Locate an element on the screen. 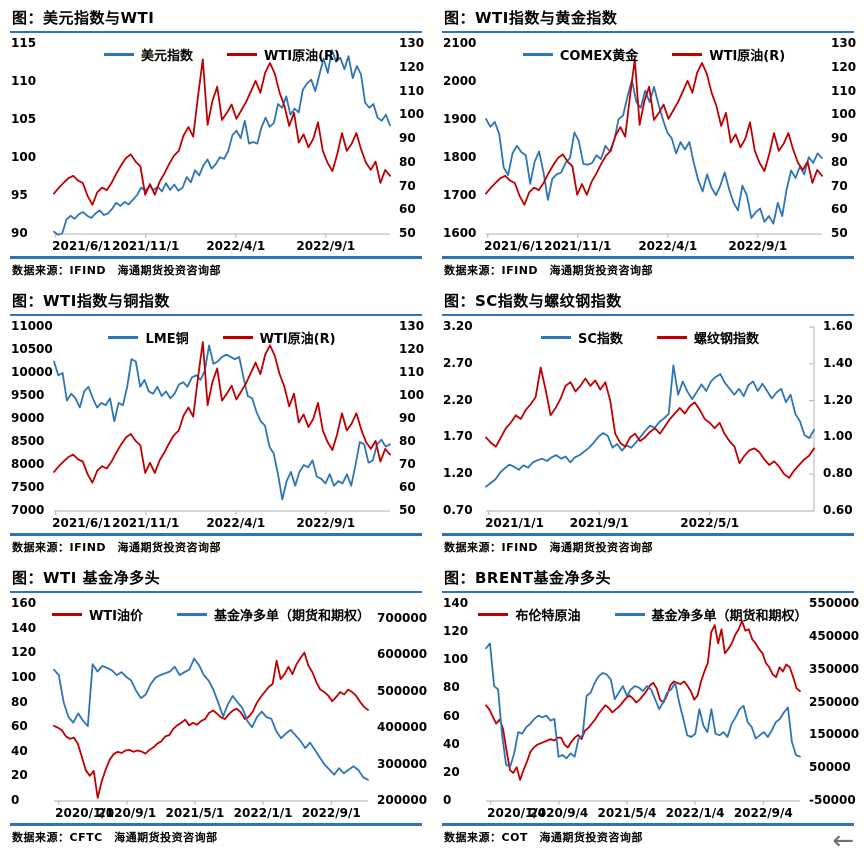 This screenshot has height=856, width=864. left-axis-tick-label: 100 is located at coordinates (24, 676).